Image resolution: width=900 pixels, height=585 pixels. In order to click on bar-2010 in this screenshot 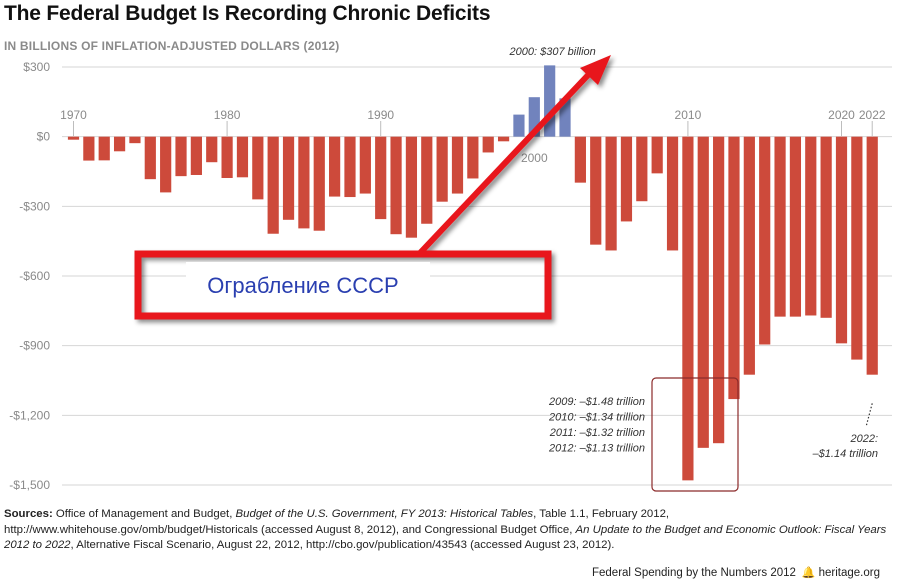, I will do `click(688, 308)`.